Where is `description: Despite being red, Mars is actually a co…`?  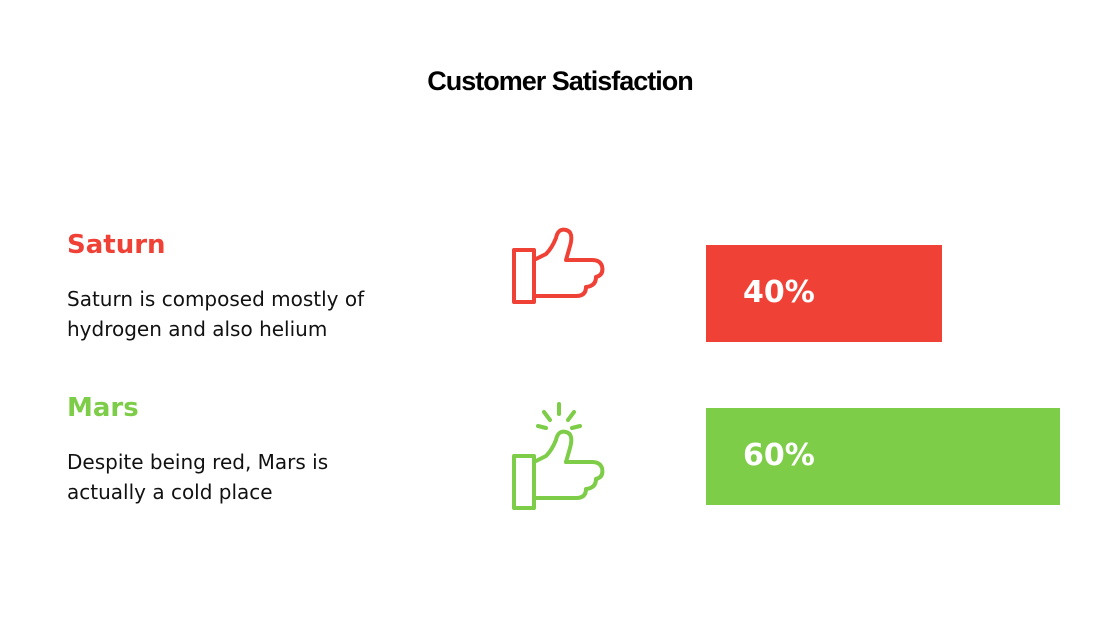 description: Despite being red, Mars is actually a co… is located at coordinates (201, 477).